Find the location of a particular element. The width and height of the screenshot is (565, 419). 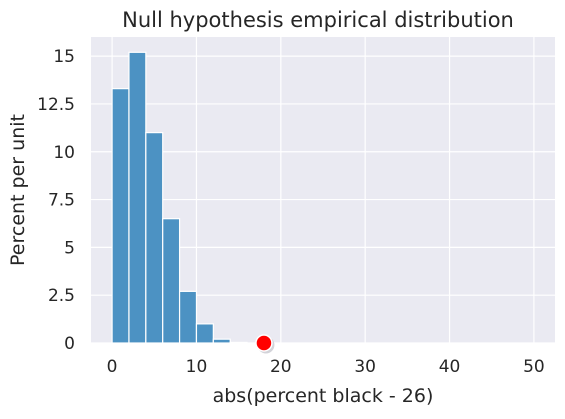

x-tick-label: 20 is located at coordinates (281, 367).